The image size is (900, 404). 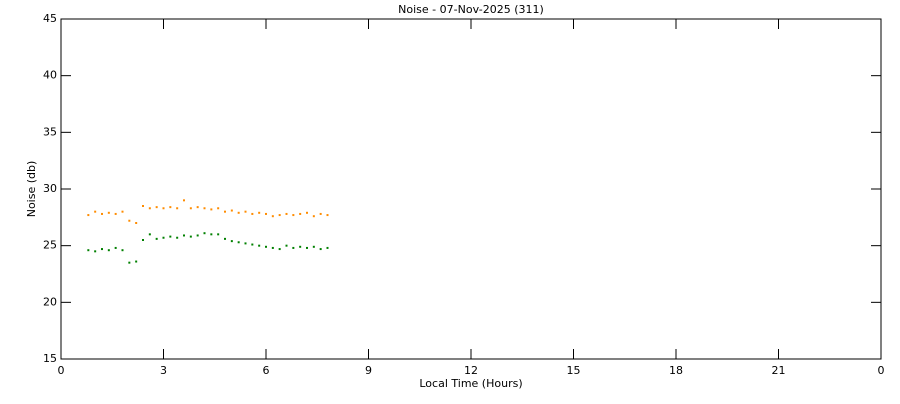 I want to click on y-tick-label: 15, so click(x=50, y=358).